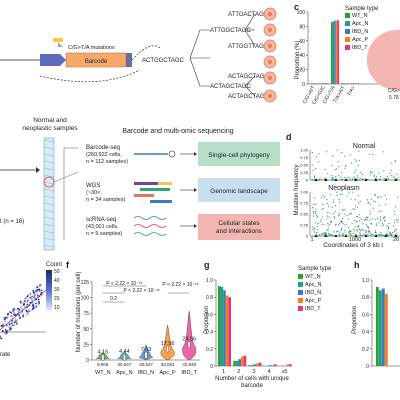 This screenshot has height=400, width=400. Describe the element at coordinates (347, 39) in the screenshot. I see `c-legend-swatch` at that location.